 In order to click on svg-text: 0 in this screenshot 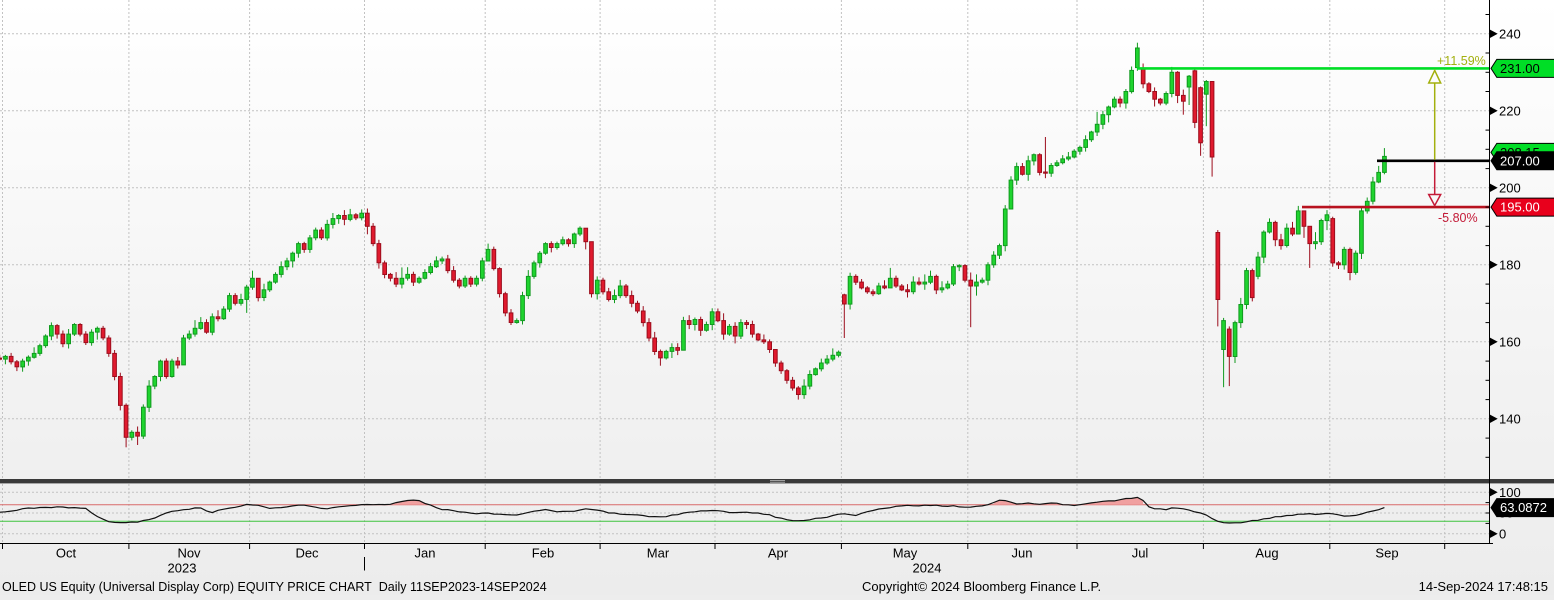, I will do `click(1502, 533)`.